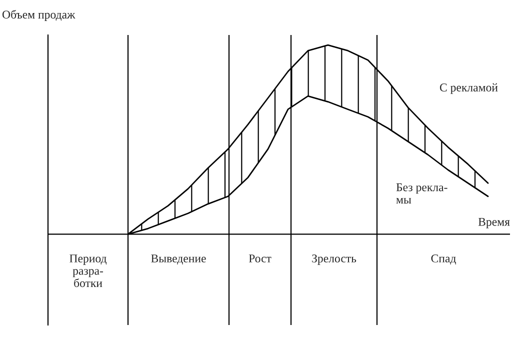 This screenshot has width=529, height=342. Describe the element at coordinates (88, 271) in the screenshot. I see `text: Период разра- ботки` at that location.